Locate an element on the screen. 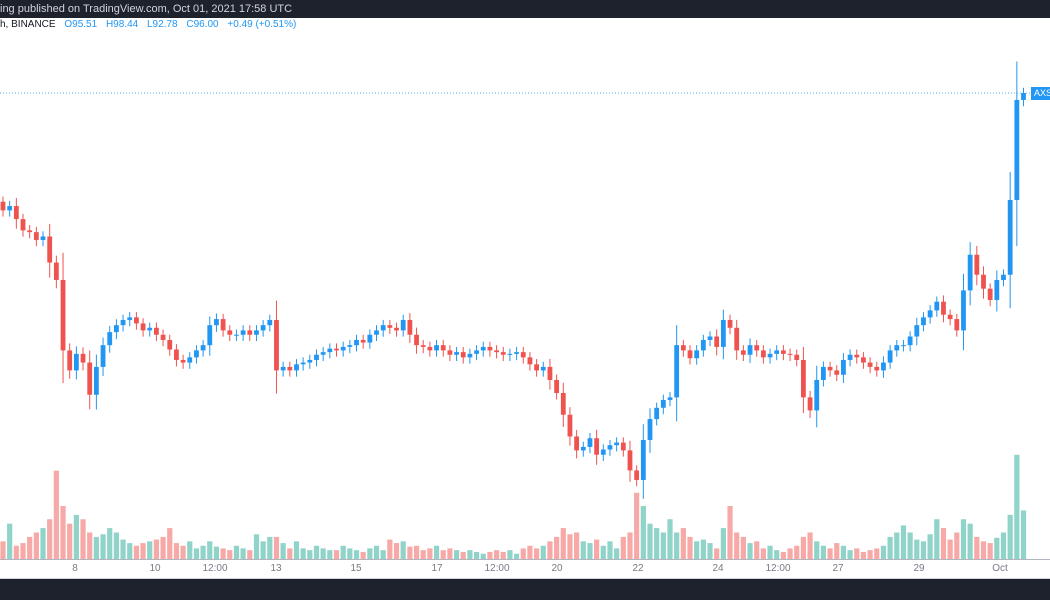 The width and height of the screenshot is (1050, 600). time-tick-label: 8 is located at coordinates (75, 568).